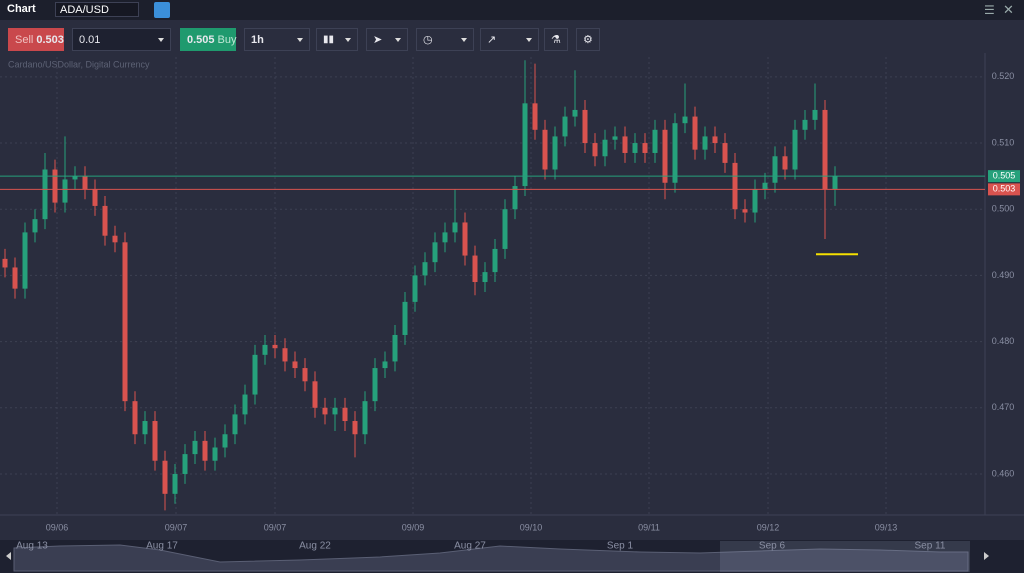 This screenshot has width=1024, height=573. I want to click on y-tick-label: 0.480, so click(1003, 341).